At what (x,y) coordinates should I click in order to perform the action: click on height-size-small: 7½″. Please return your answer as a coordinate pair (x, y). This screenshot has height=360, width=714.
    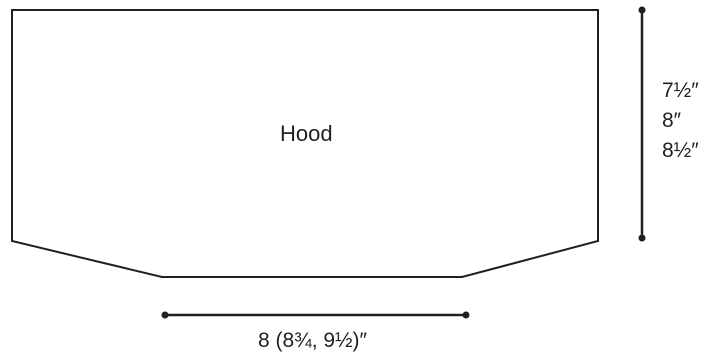
    Looking at the image, I should click on (680, 90).